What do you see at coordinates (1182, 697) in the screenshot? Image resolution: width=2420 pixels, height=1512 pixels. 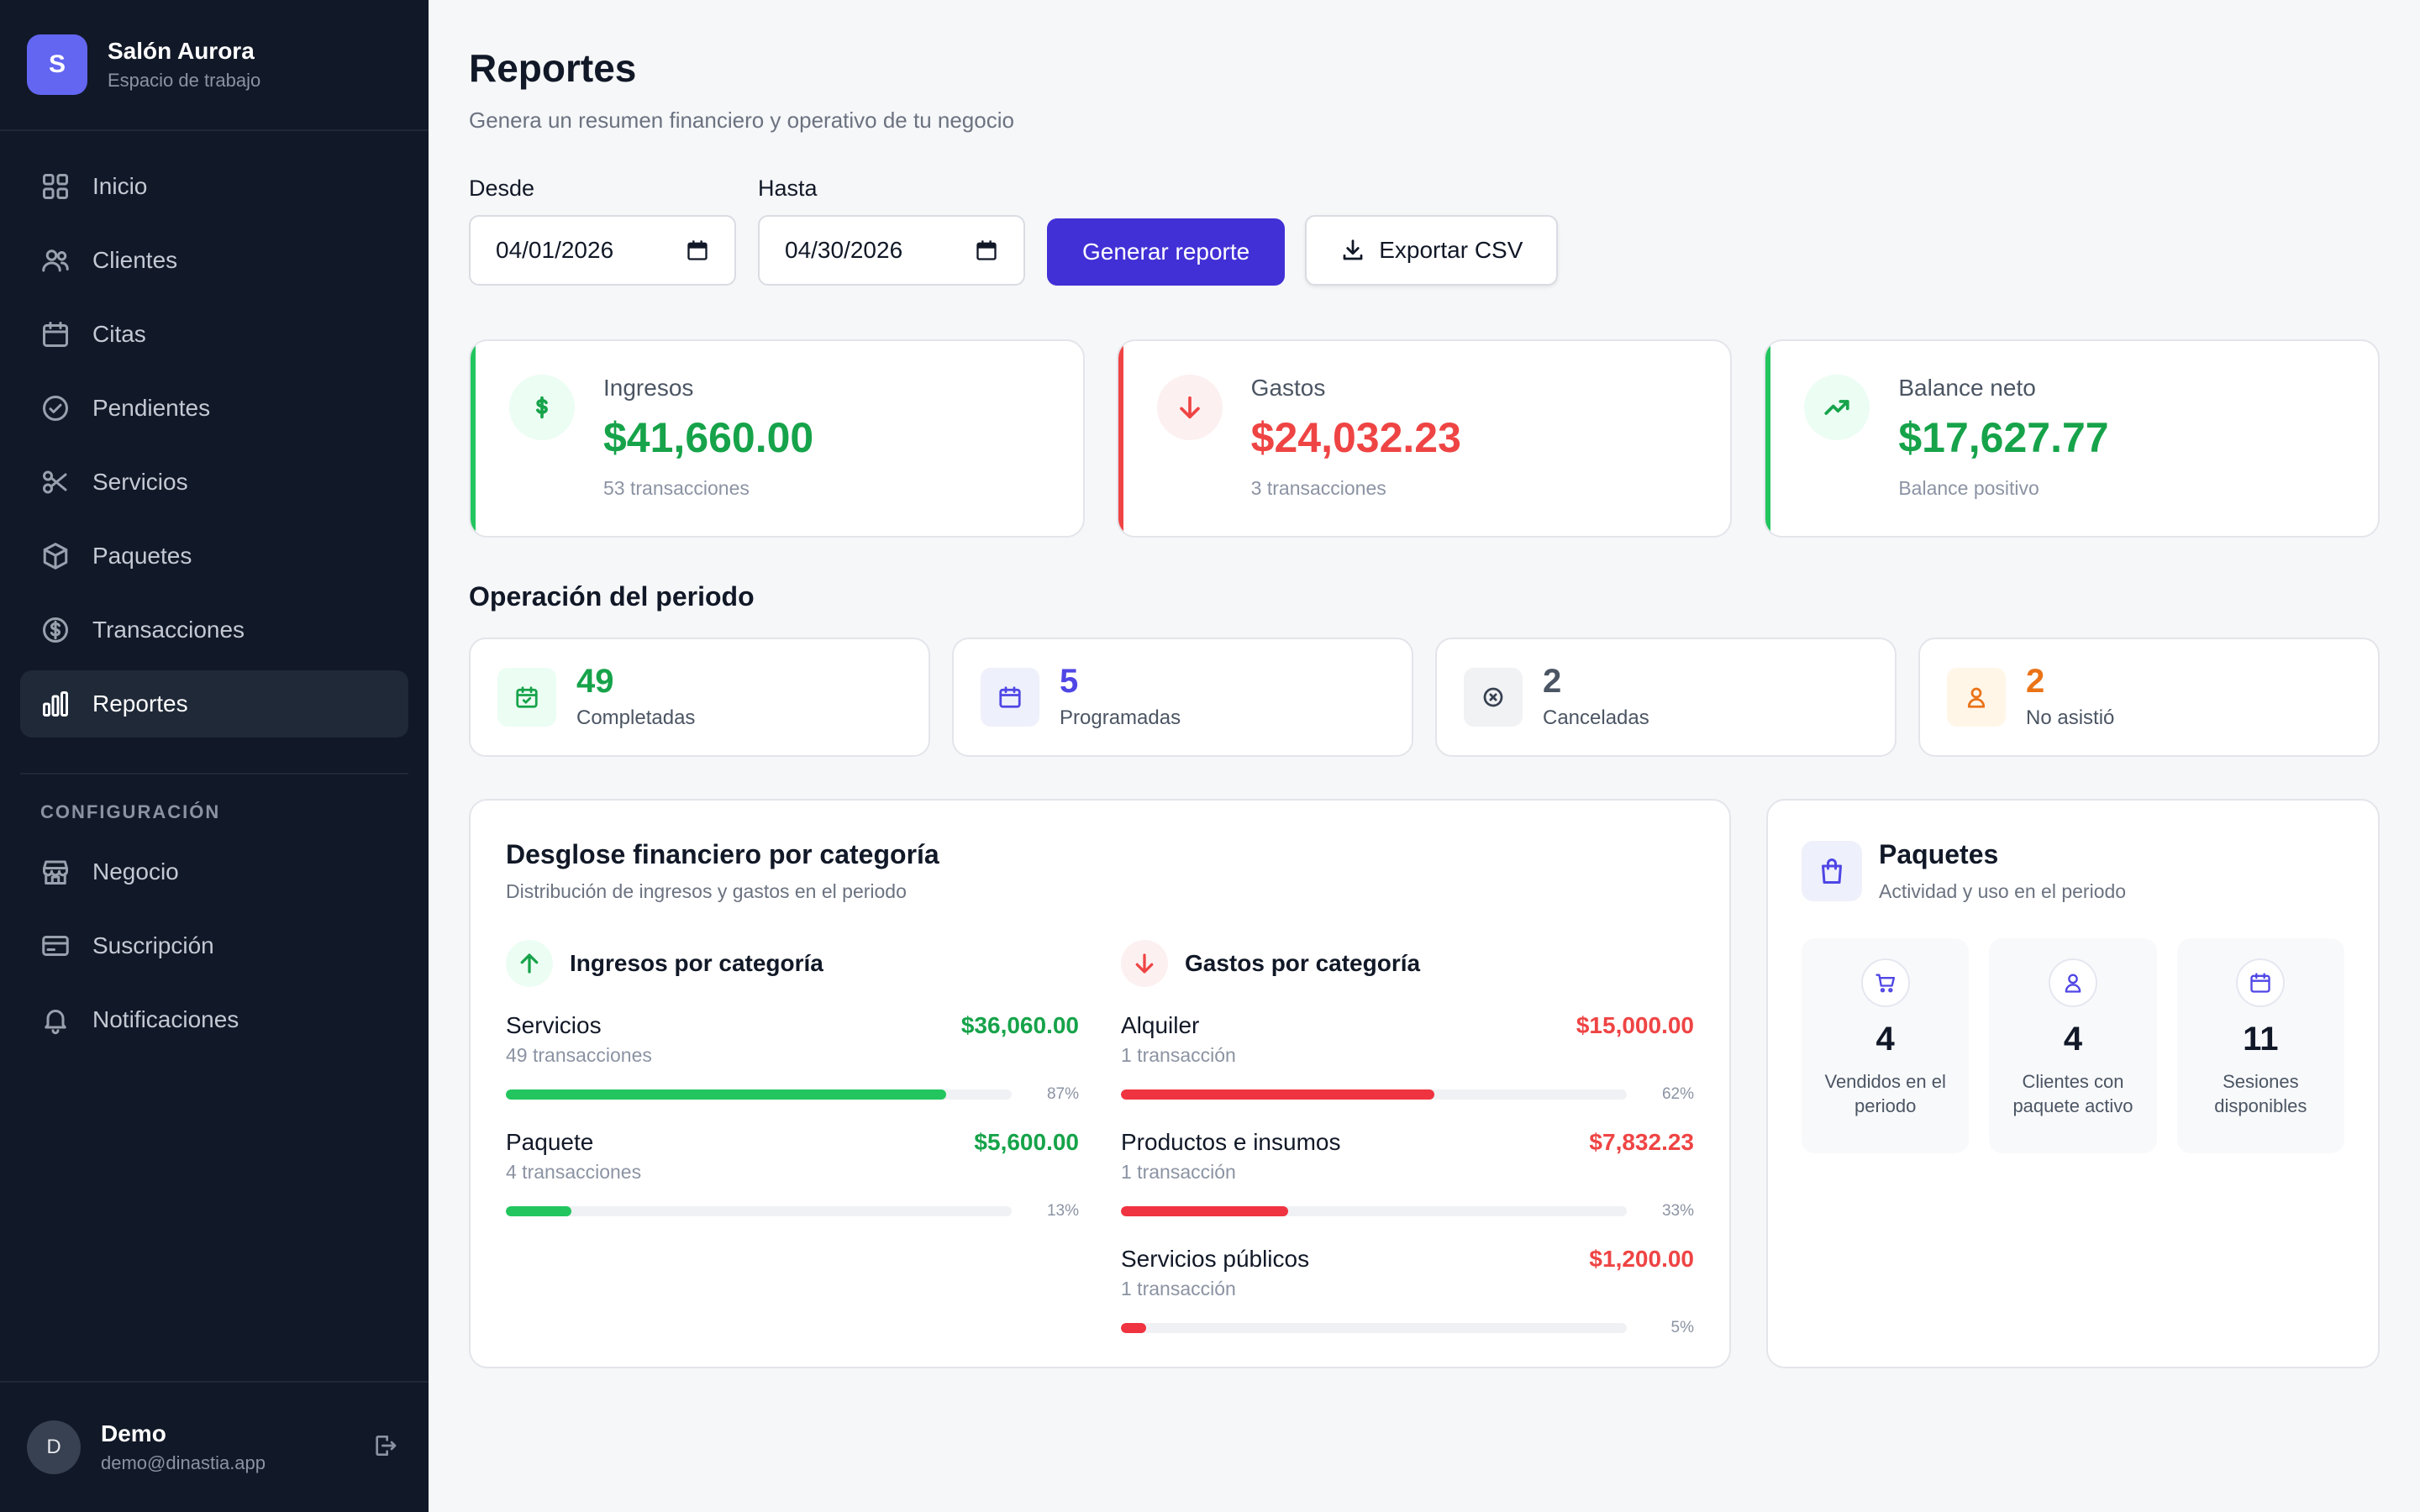 I see `scheduled-card: 5 Programadas` at bounding box center [1182, 697].